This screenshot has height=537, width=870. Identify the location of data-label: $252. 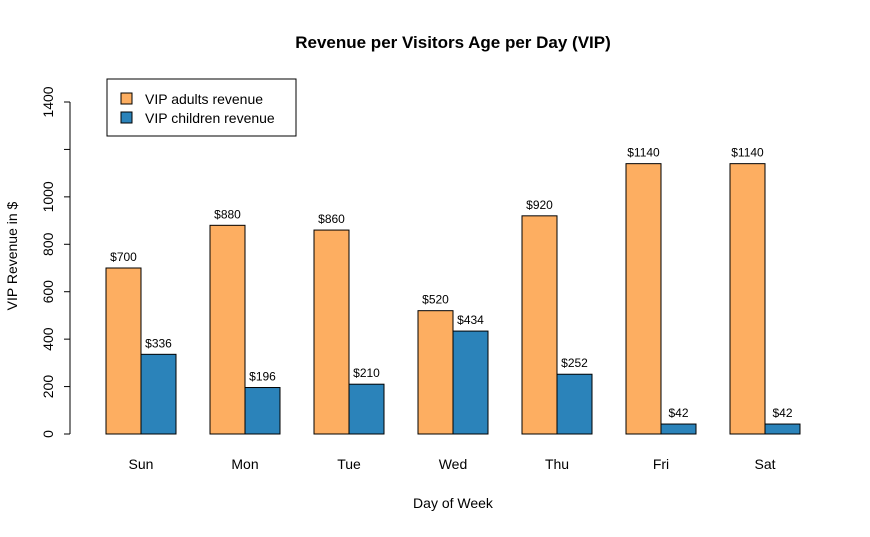
(574, 363).